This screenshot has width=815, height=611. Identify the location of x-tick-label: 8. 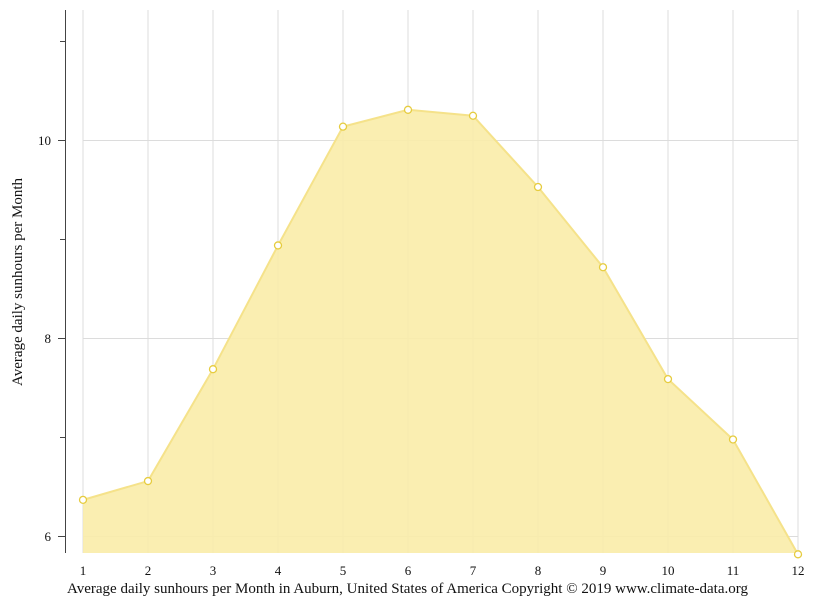
(538, 570).